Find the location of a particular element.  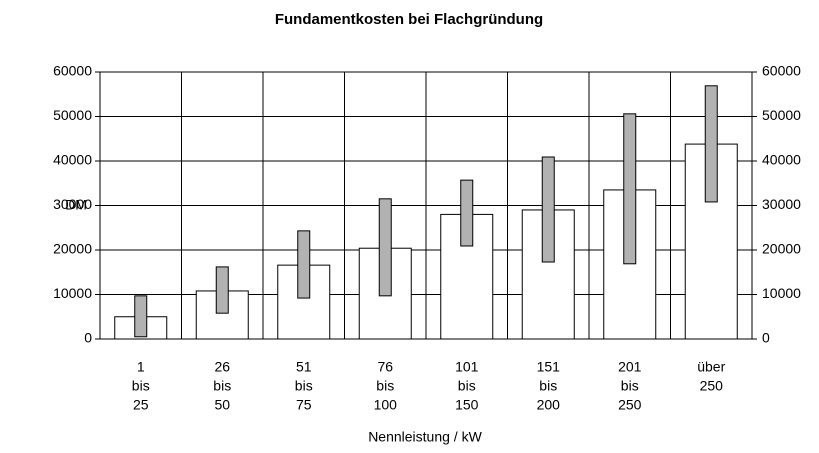

y-tick-label: 50000 is located at coordinates (72, 115).